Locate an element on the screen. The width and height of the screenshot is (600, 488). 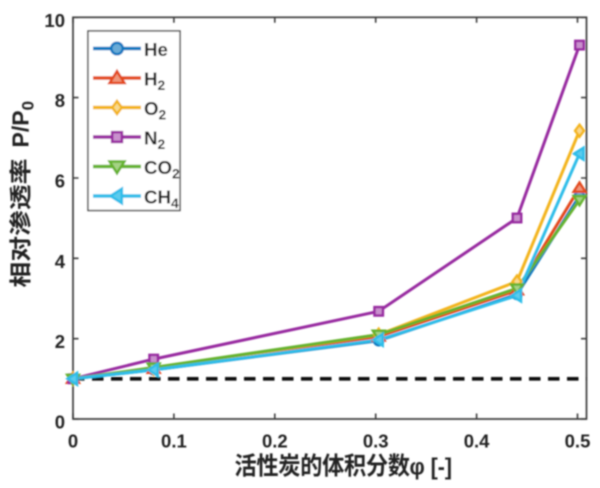
svg-text: 2 is located at coordinates (60, 341).